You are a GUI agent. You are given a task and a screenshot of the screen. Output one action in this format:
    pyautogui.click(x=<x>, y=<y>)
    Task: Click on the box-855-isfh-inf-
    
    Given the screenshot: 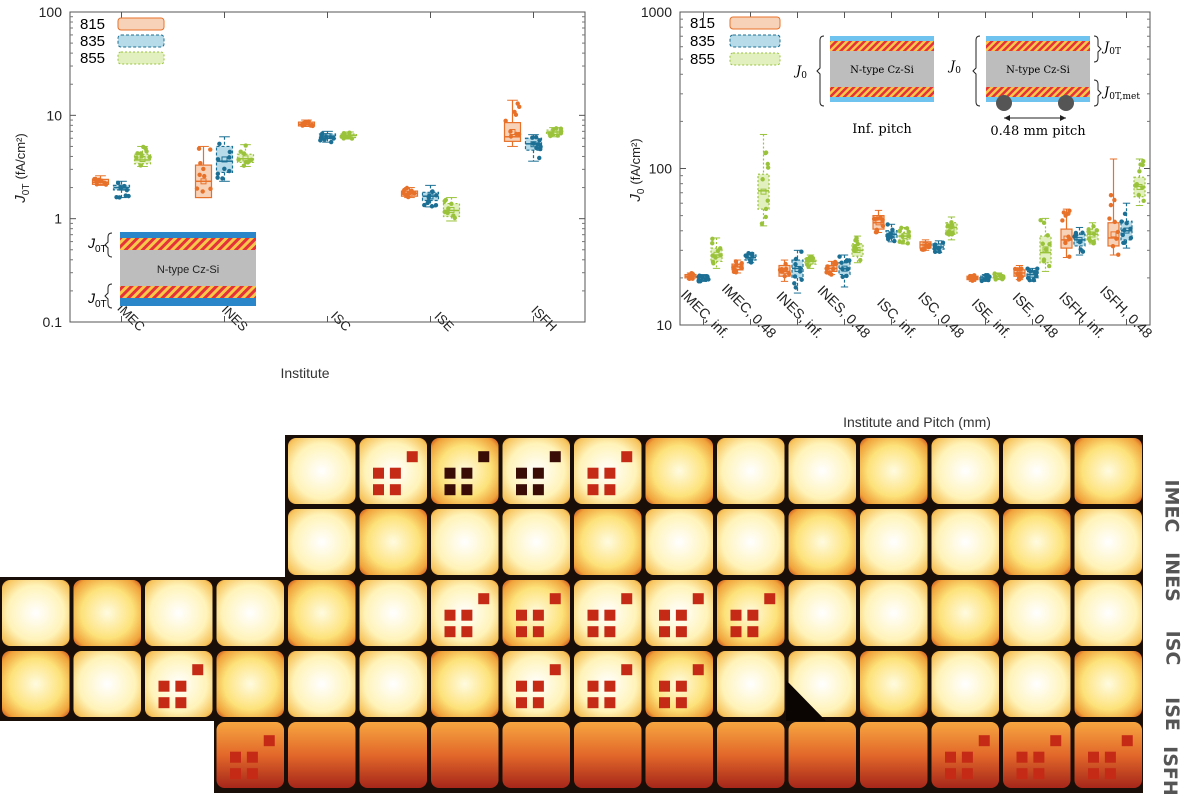 What is the action you would take?
    pyautogui.click(x=1093, y=234)
    